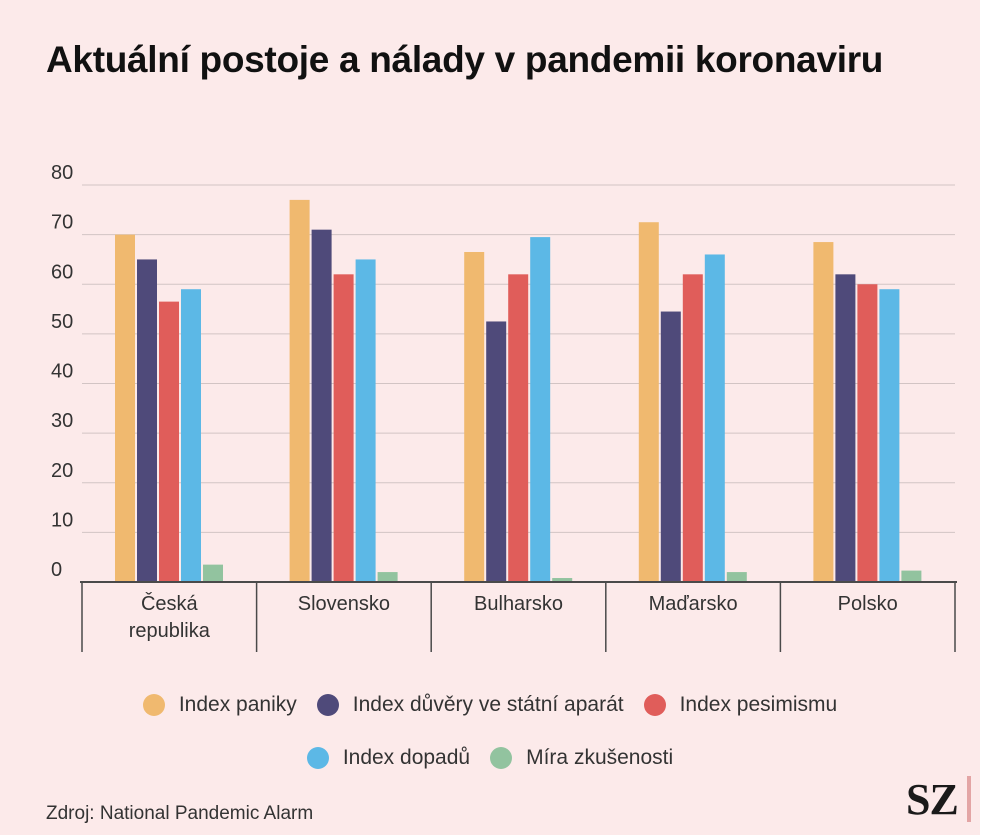 This screenshot has width=984, height=835. I want to click on legend-item: Index důvěry ve státní aparát, so click(470, 705).